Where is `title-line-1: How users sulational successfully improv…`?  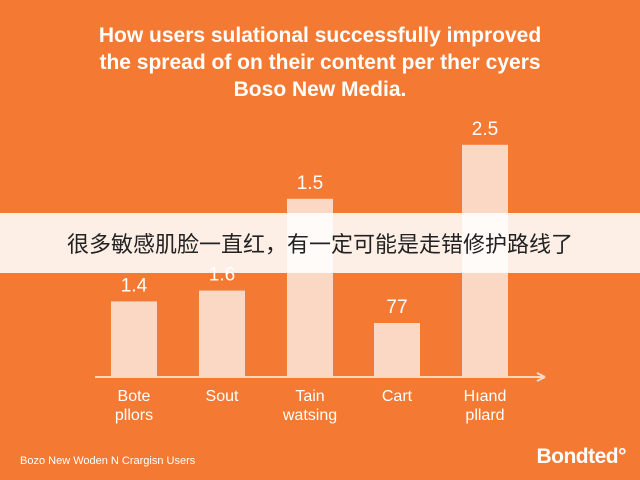
title-line-1: How users sulational successfully improv… is located at coordinates (320, 35).